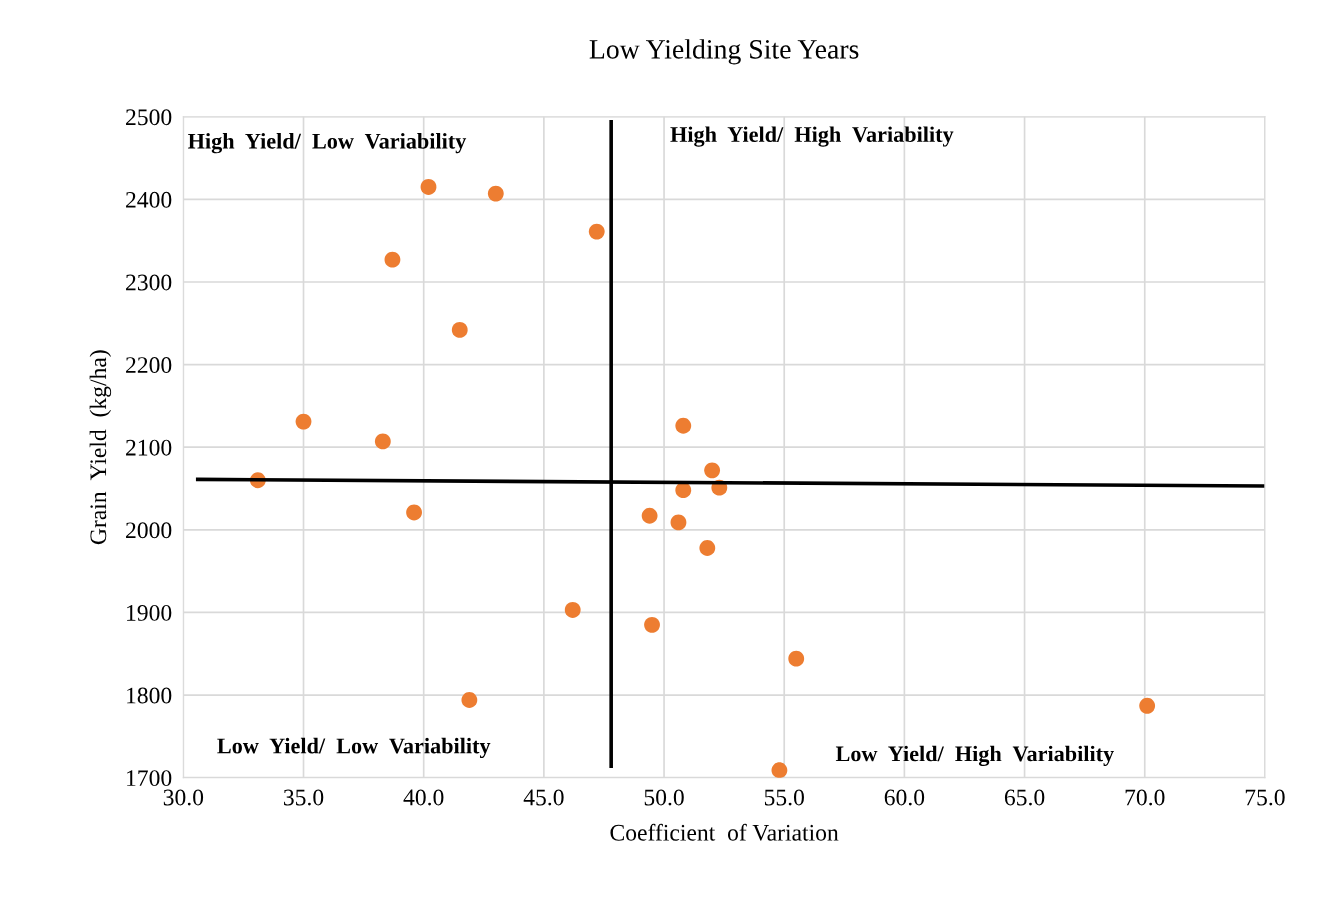  I want to click on y-tick-label: 2100, so click(149, 447).